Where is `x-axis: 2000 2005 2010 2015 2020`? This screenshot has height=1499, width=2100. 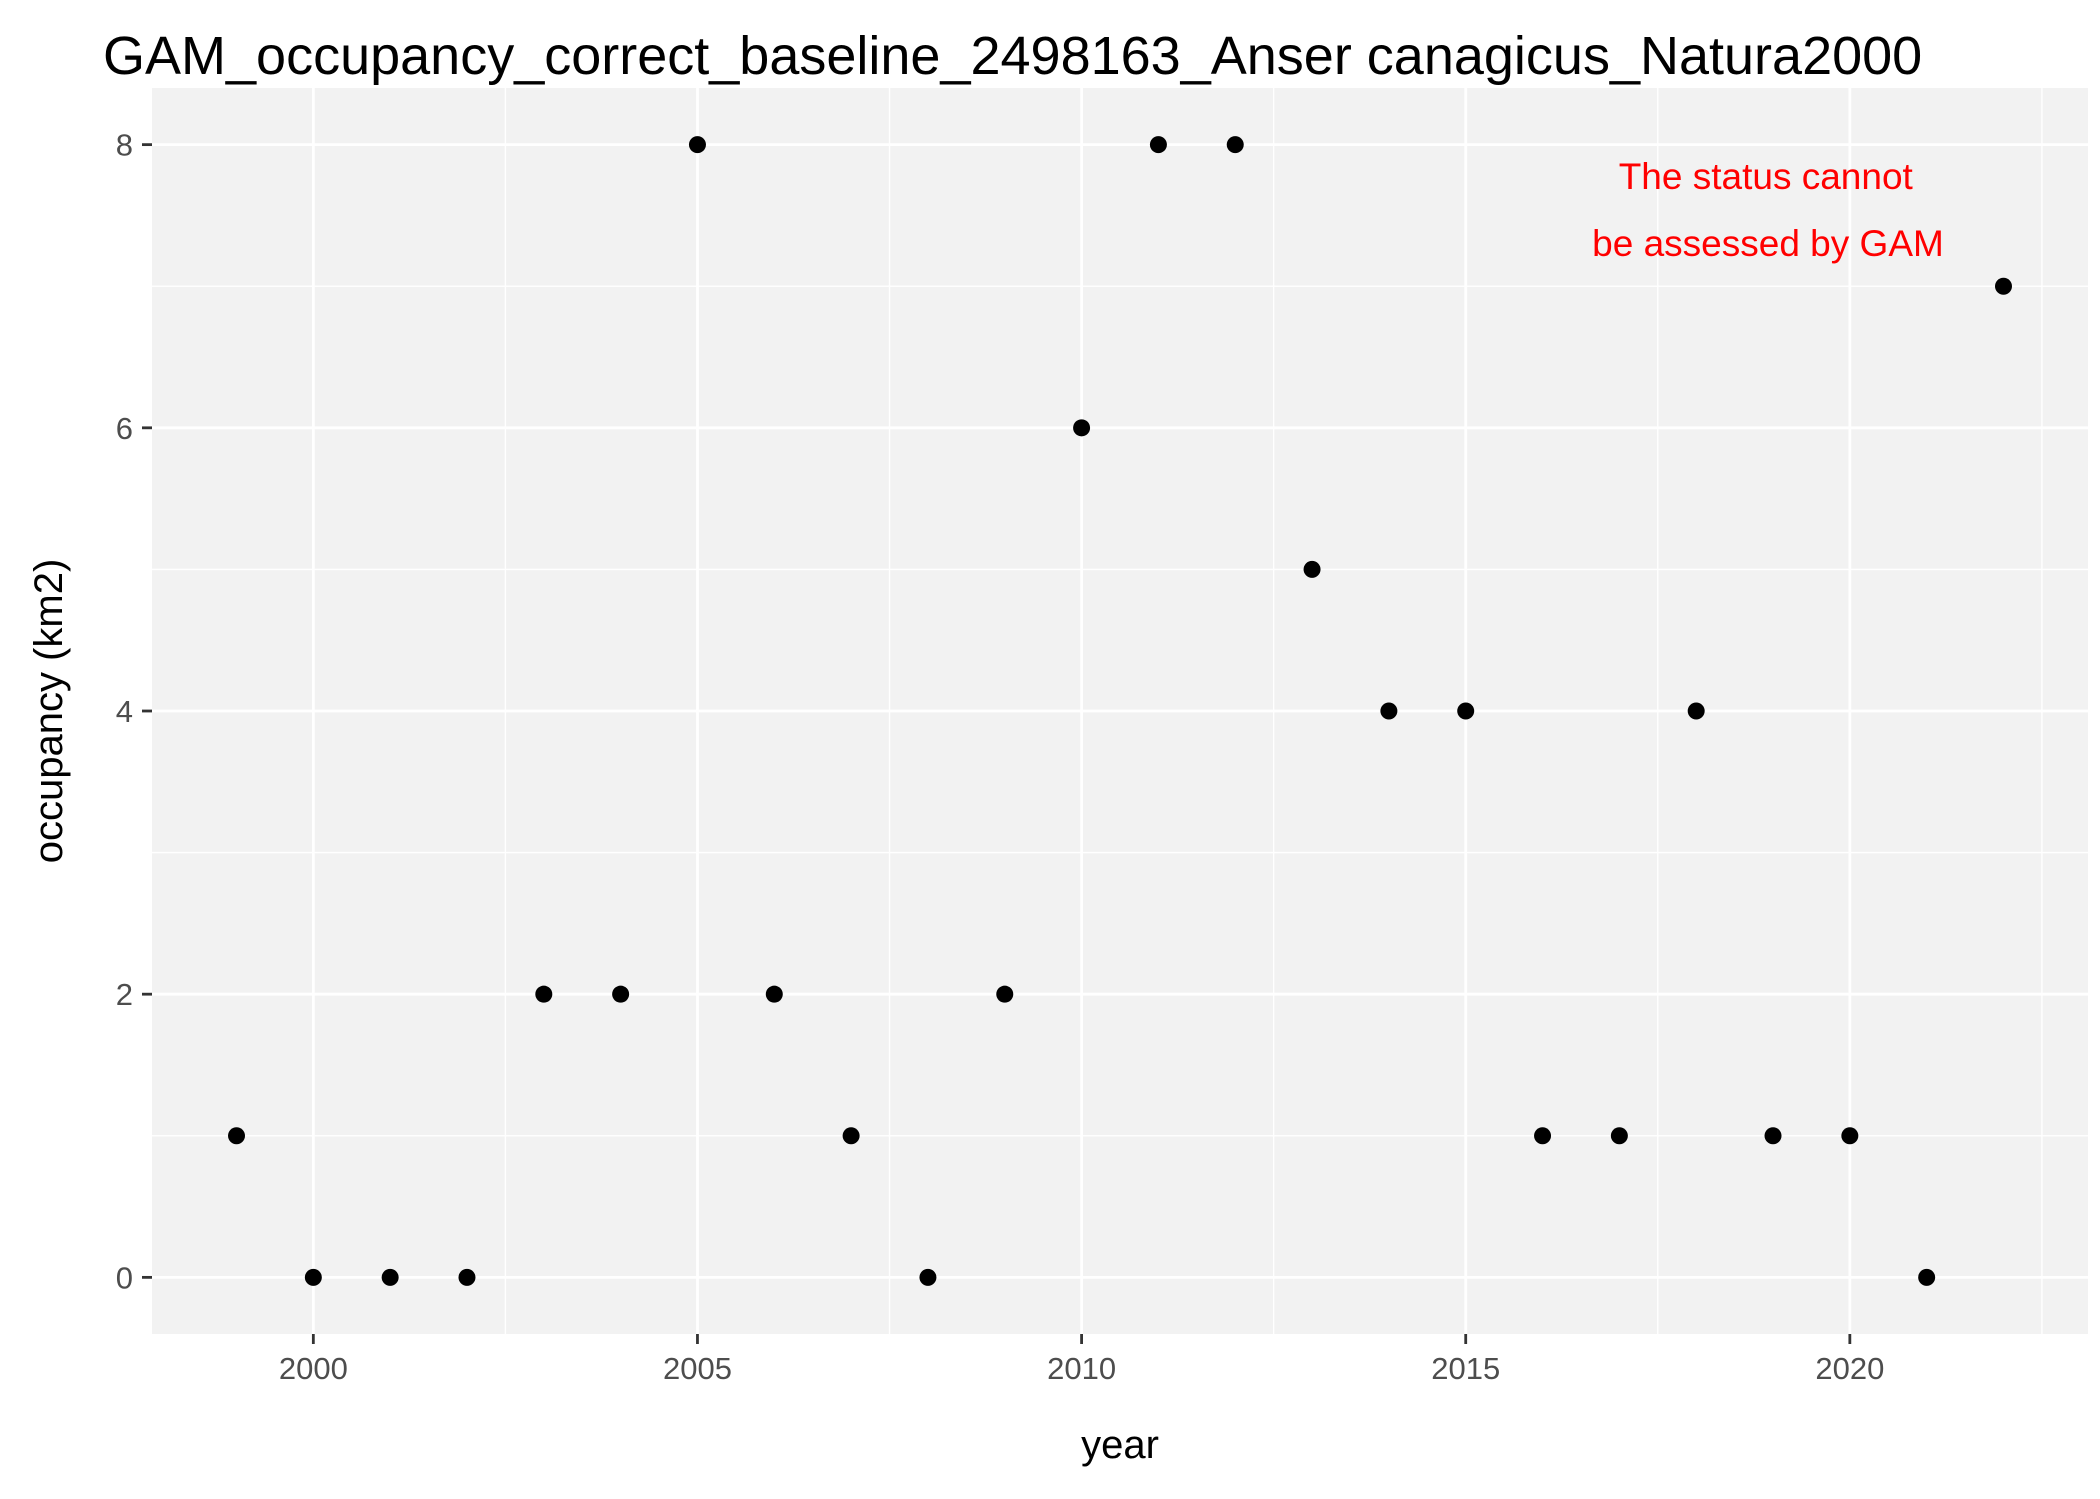
x-axis: 2000 2005 2010 2015 2020 is located at coordinates (1081, 1360).